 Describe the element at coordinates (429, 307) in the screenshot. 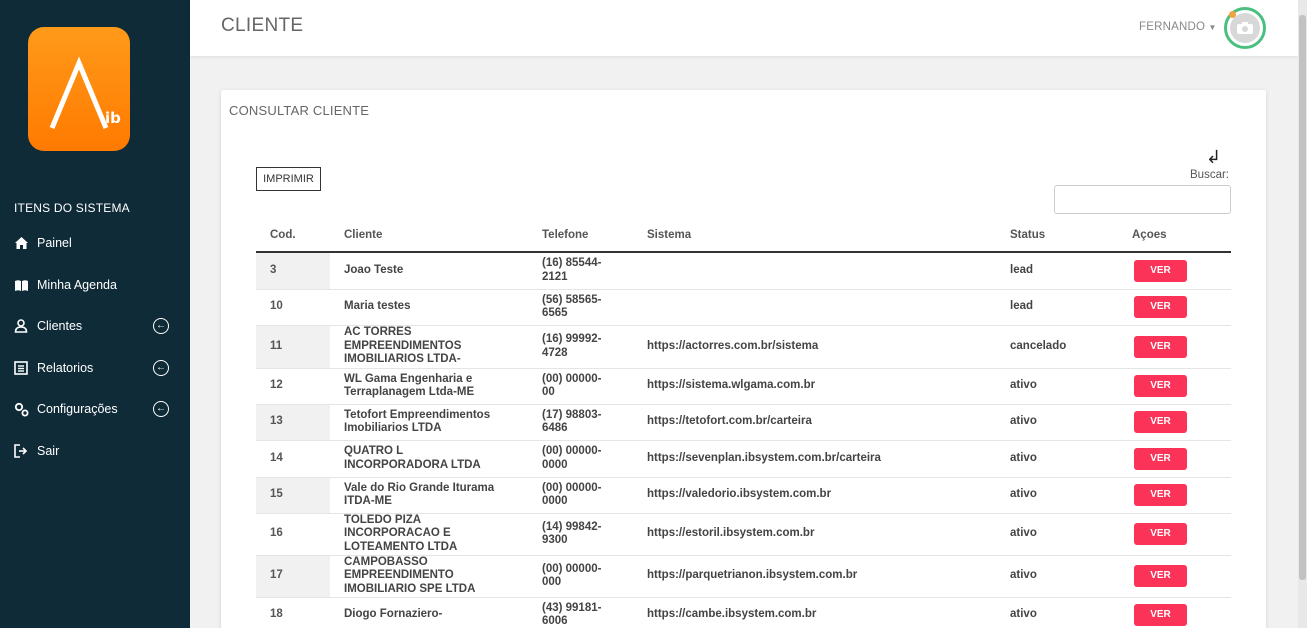

I see `row-cliente: Maria testes` at that location.